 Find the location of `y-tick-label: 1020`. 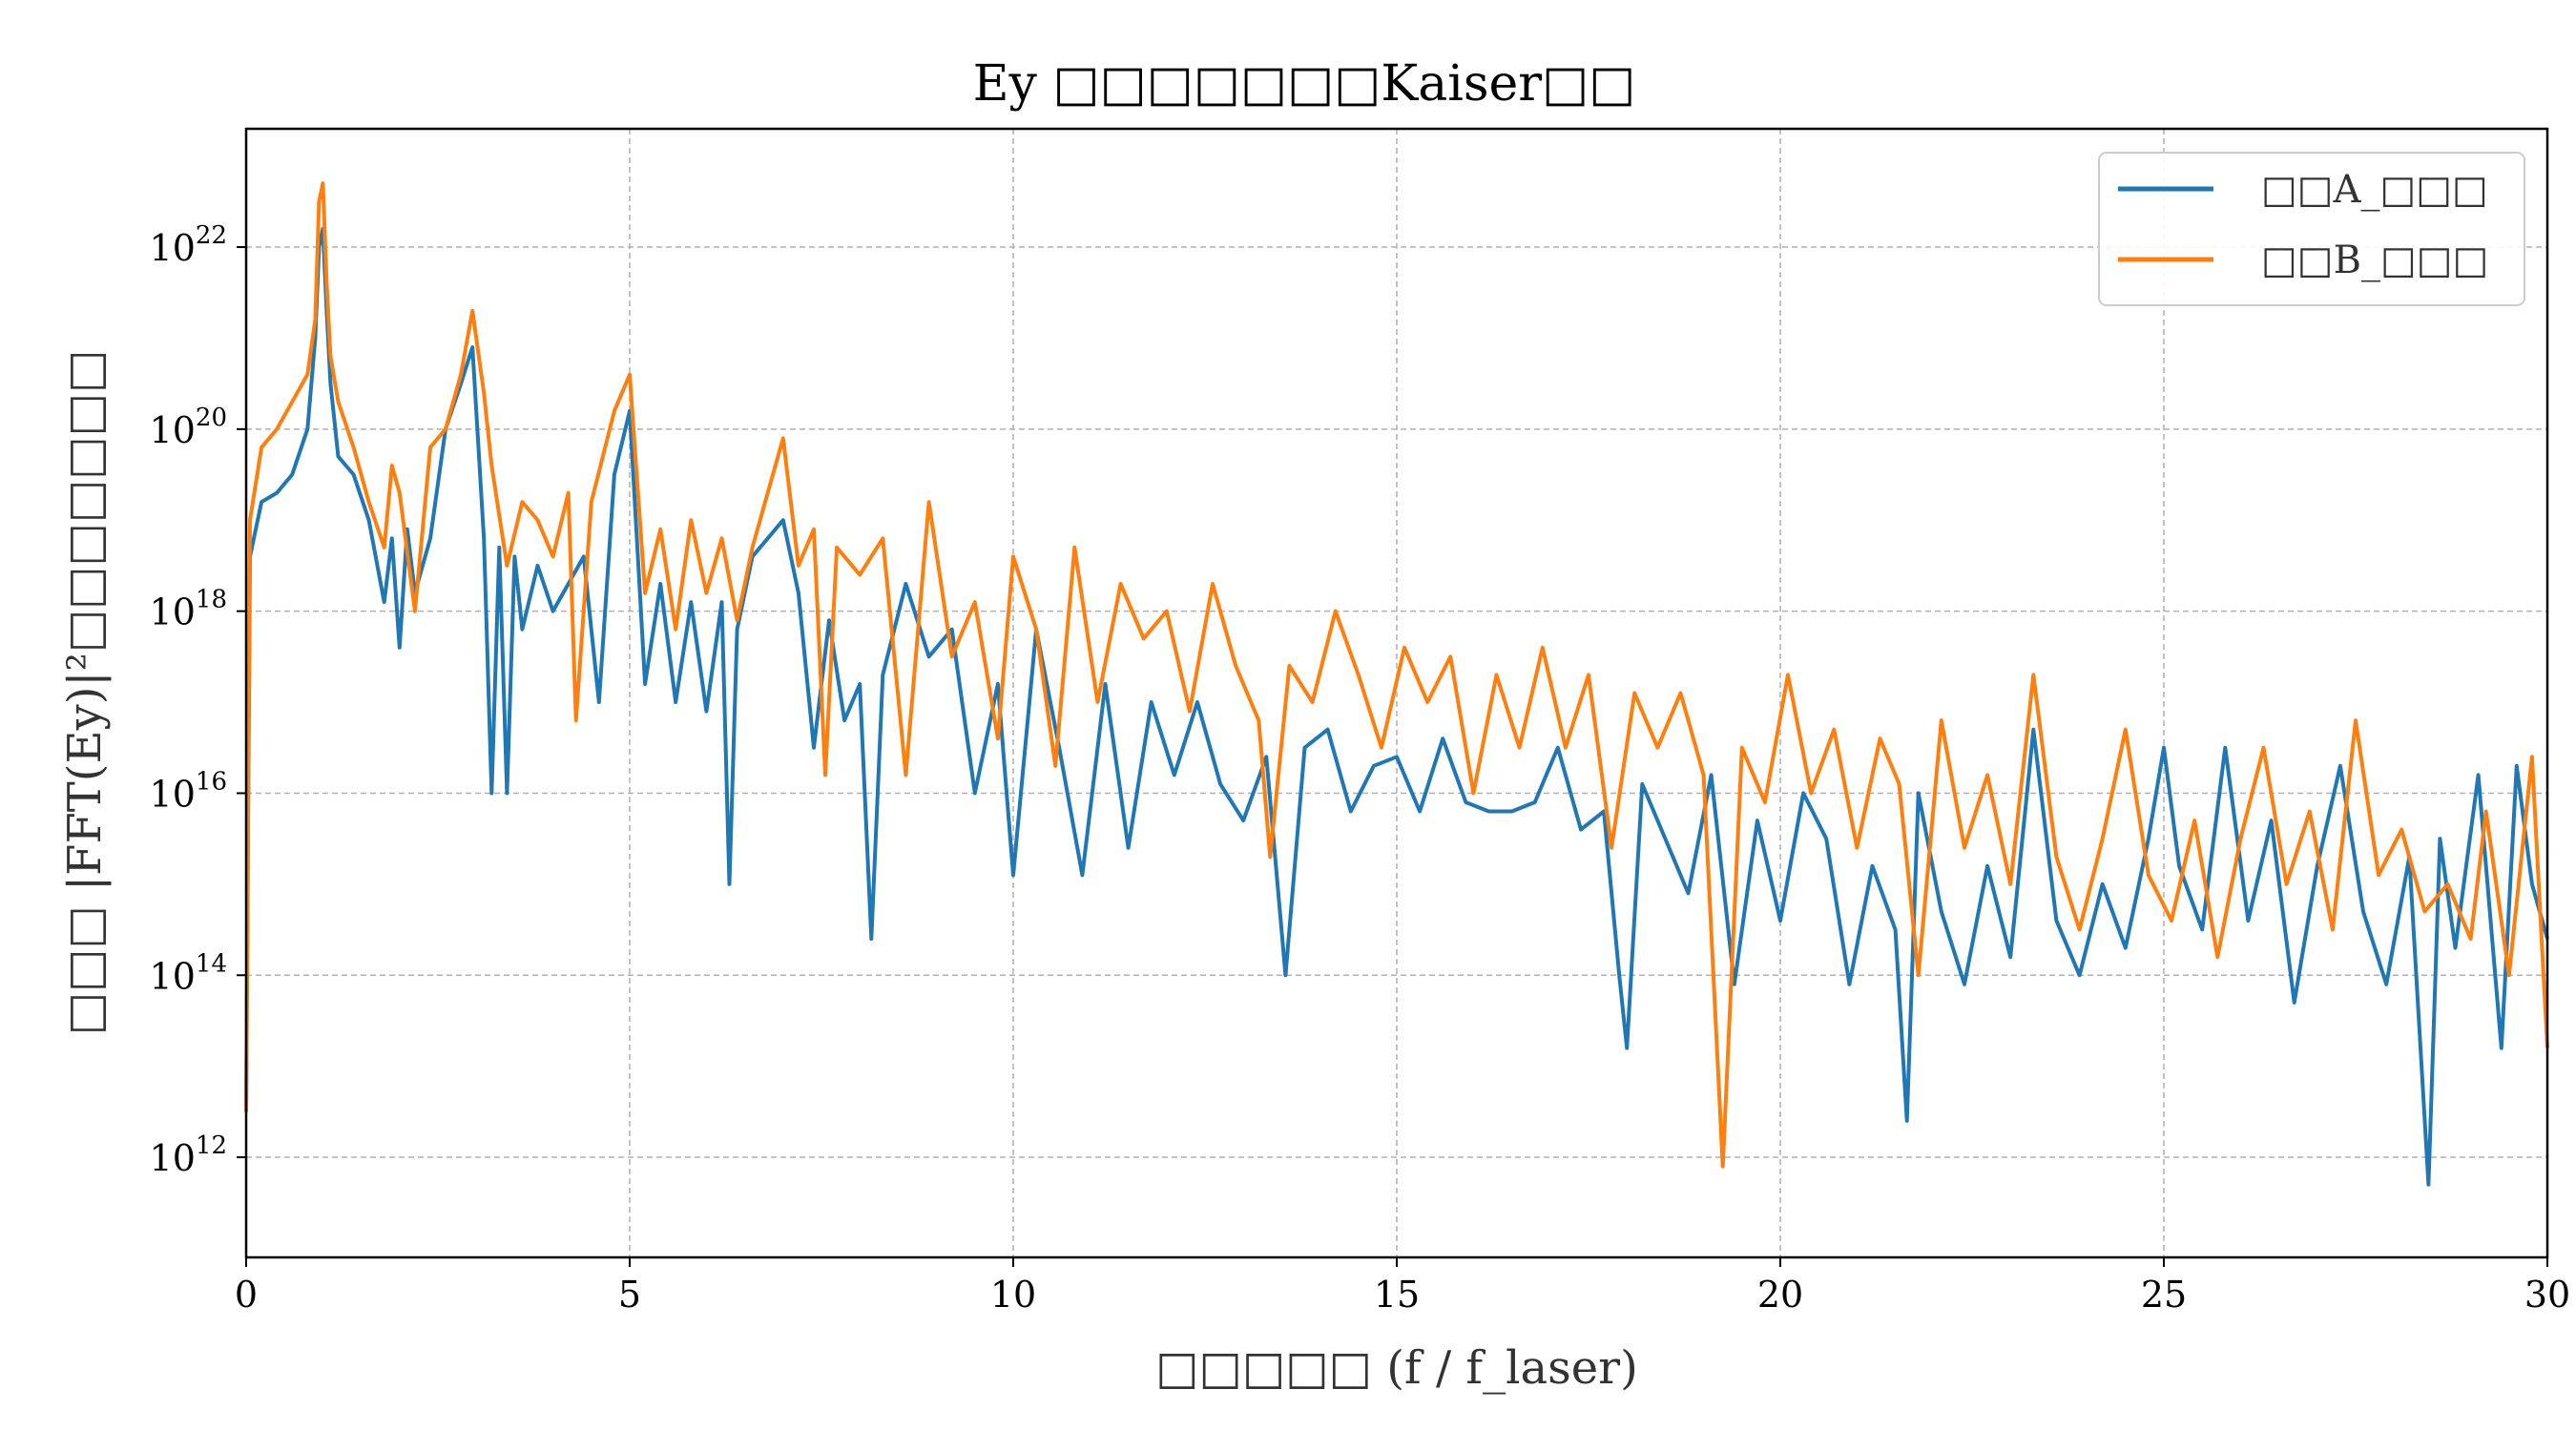

y-tick-label: 1020 is located at coordinates (188, 427).